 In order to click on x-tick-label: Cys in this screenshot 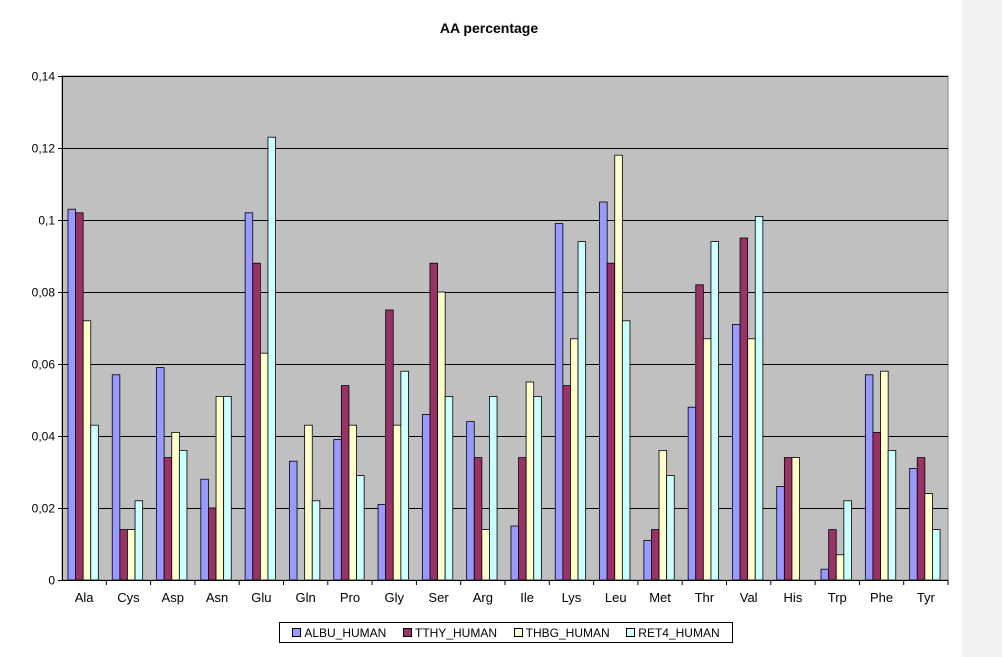, I will do `click(128, 597)`.